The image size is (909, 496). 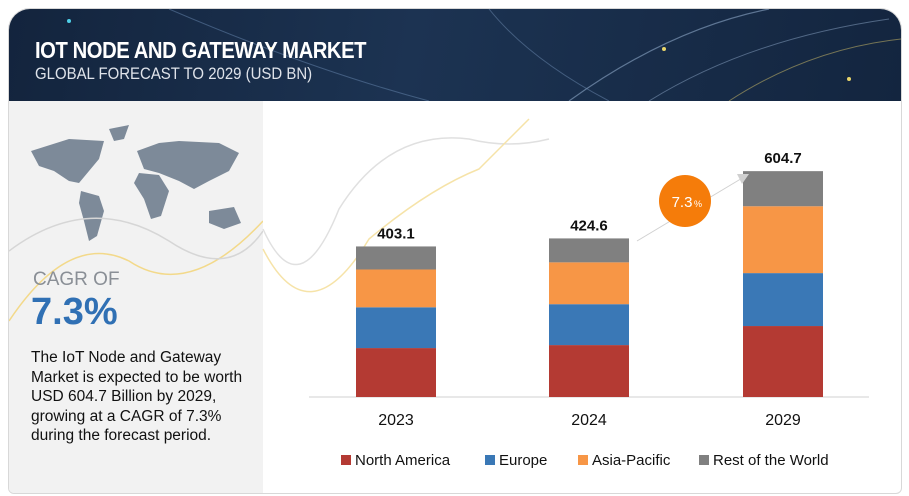 I want to click on x-tick-2024: 2024, so click(x=589, y=420).